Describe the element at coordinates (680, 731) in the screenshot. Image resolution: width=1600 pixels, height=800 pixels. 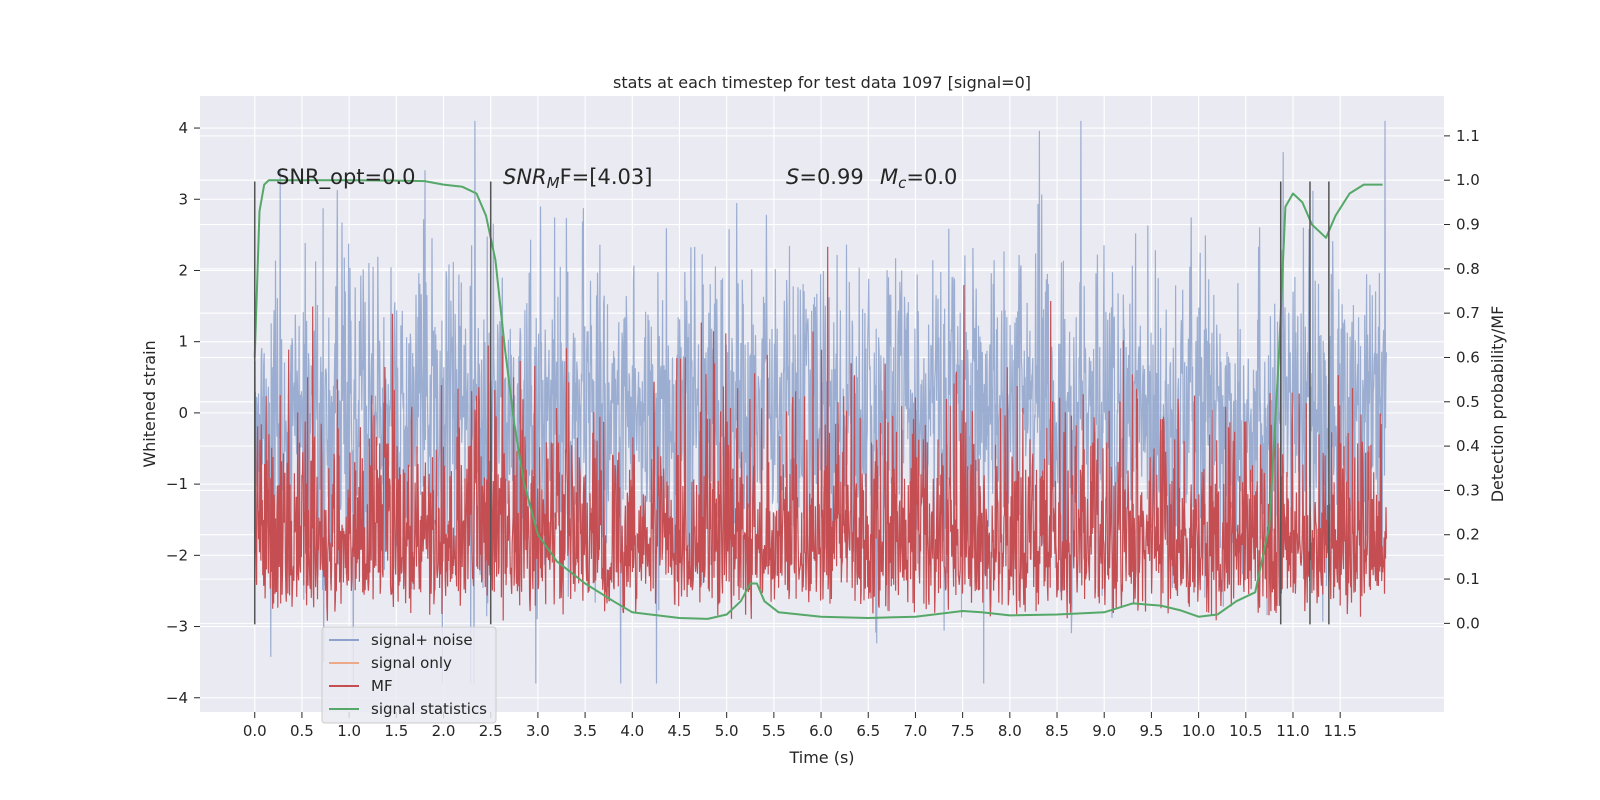
I see `x-tick-label: 4.5` at that location.